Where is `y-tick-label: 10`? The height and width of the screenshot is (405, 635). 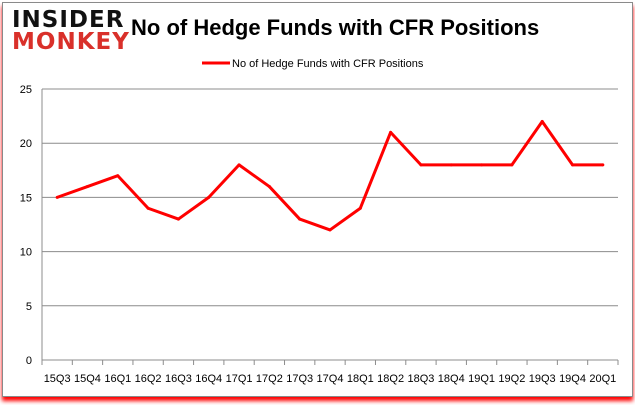 y-tick-label: 10 is located at coordinates (26, 253).